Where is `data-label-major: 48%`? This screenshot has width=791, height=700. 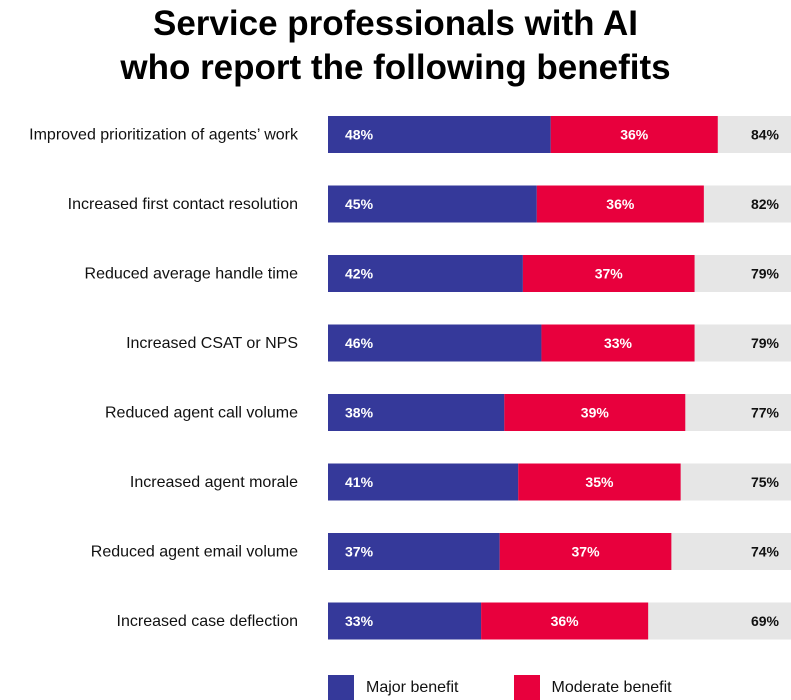 data-label-major: 48% is located at coordinates (359, 135).